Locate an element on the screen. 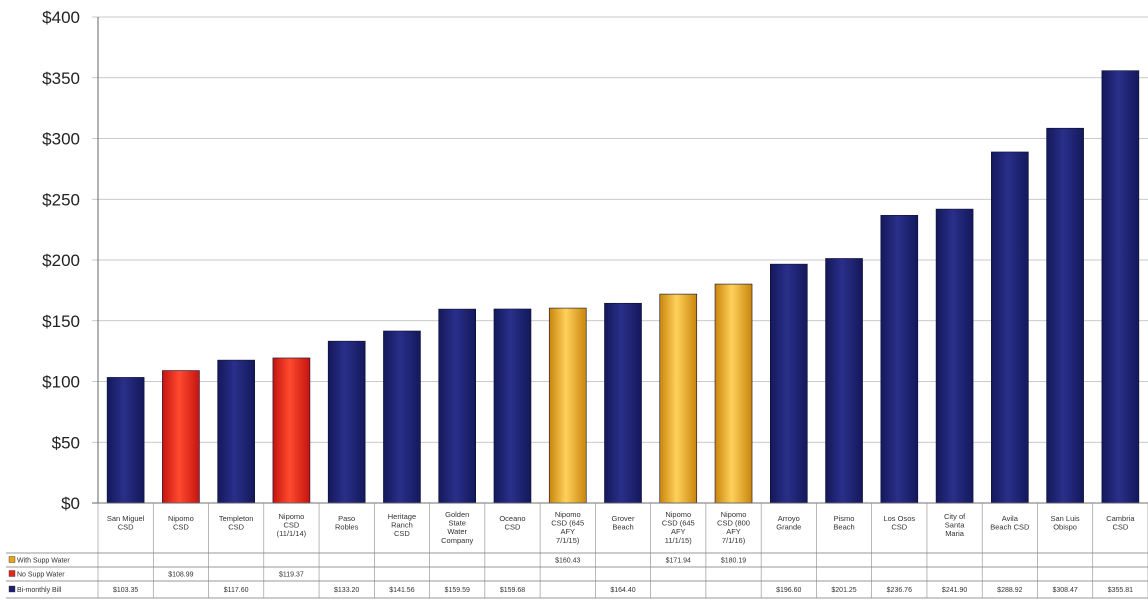  data-value-label: $164.40 is located at coordinates (622, 590).